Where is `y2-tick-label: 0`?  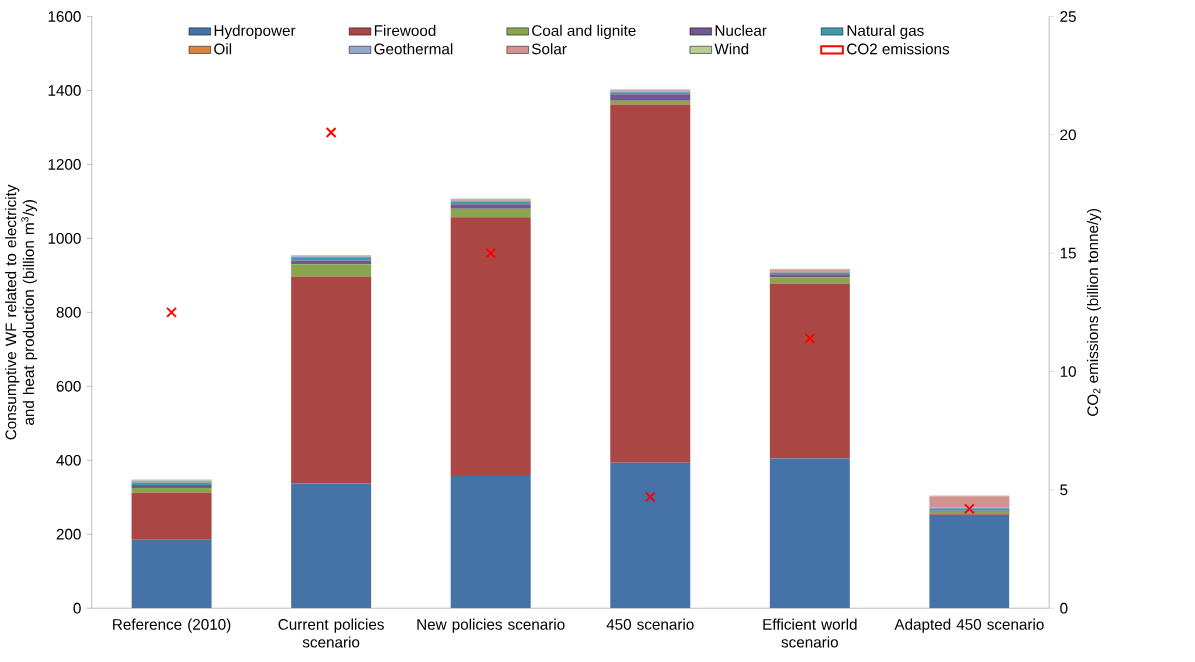
y2-tick-label: 0 is located at coordinates (1064, 608).